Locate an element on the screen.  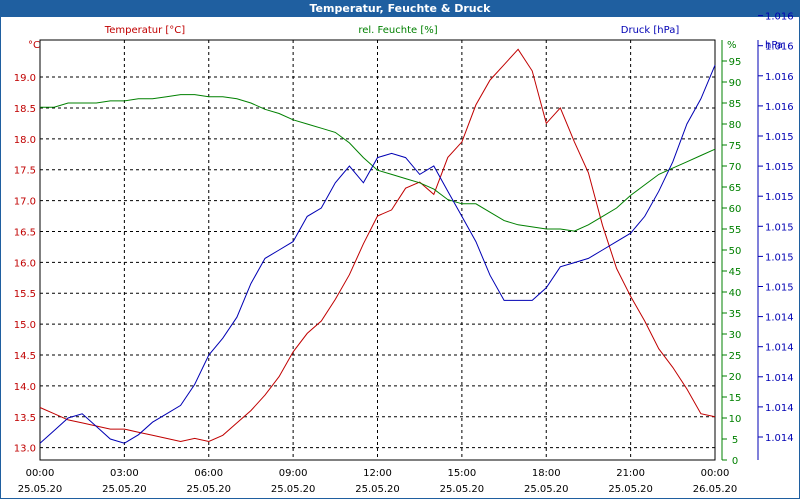
y-tick-label-left: 19.0 is located at coordinates (25, 78).